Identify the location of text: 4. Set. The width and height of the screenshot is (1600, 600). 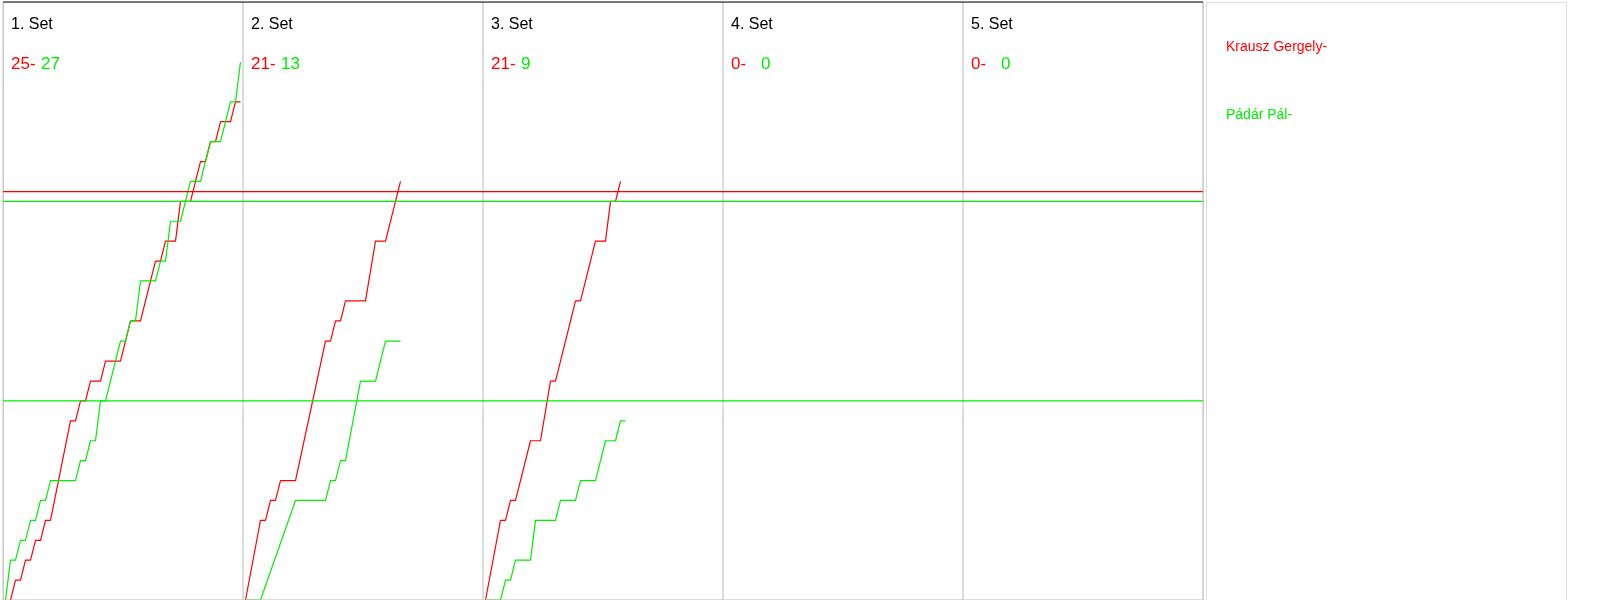
(752, 23).